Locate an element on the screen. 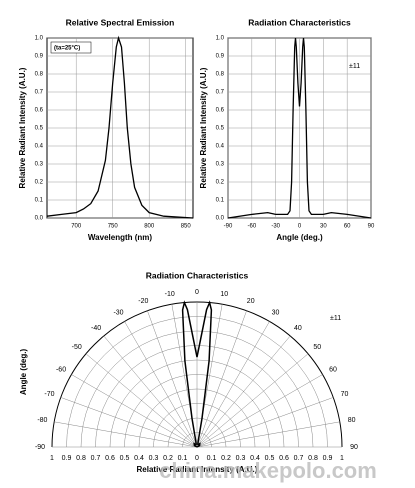  theta-tick-label: -20 is located at coordinates (143, 301).